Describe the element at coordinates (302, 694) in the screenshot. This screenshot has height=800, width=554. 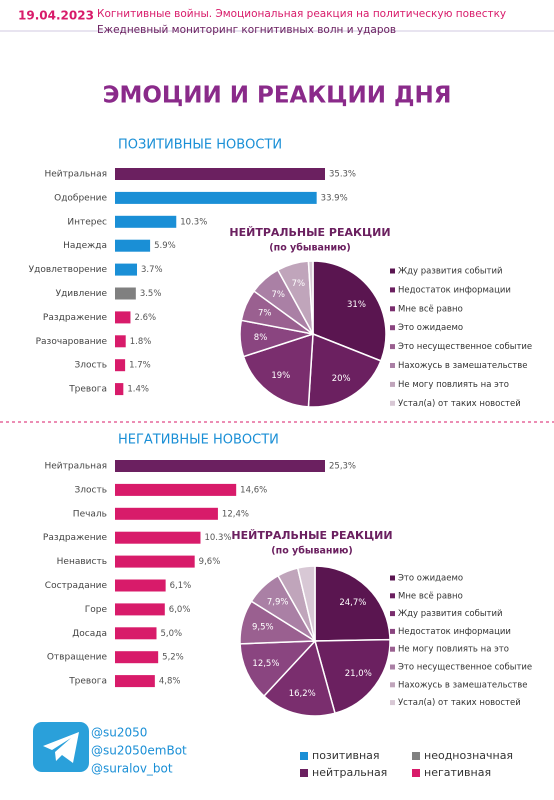
I see `slice-label: 16,2%` at that location.